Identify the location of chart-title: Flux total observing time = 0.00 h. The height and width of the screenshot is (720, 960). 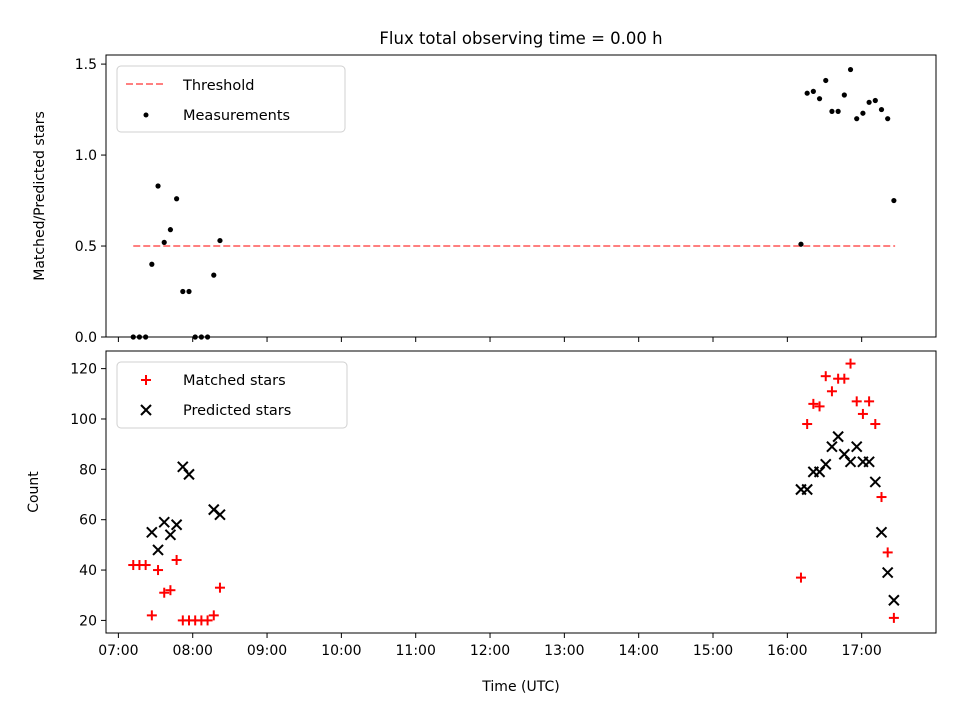
(520, 38).